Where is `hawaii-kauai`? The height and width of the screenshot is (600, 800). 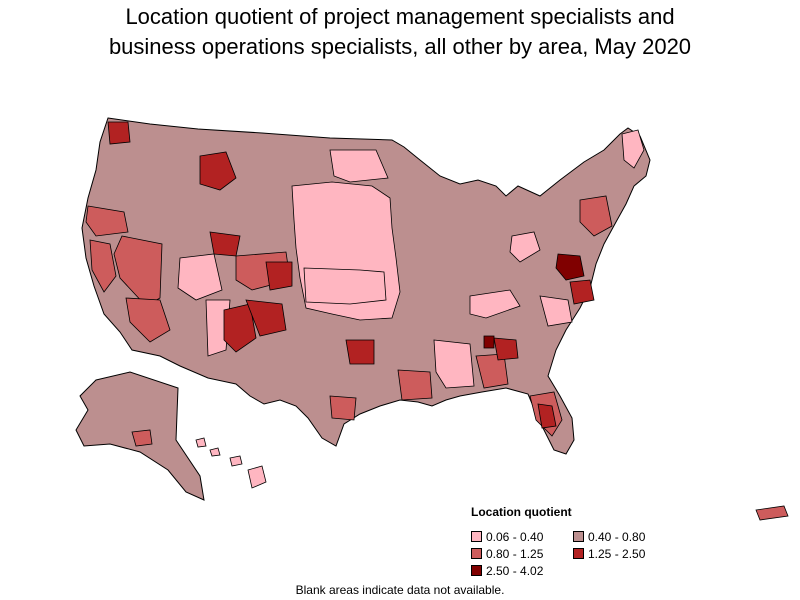
hawaii-kauai is located at coordinates (201, 442).